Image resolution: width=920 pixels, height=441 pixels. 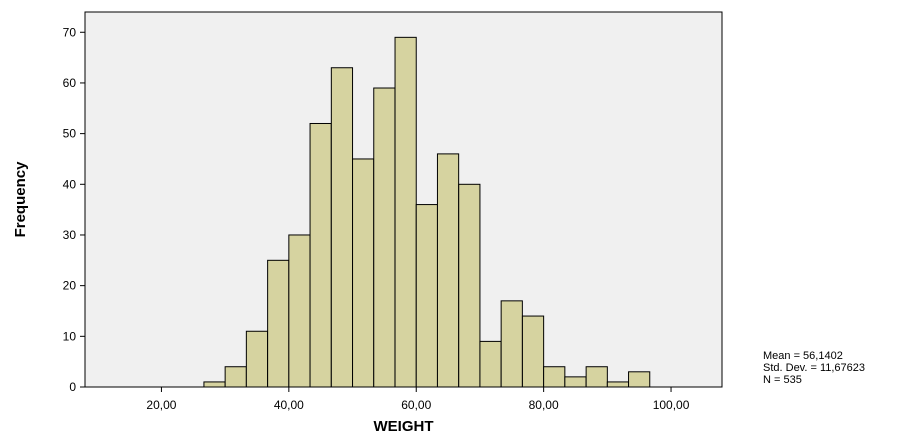 What do you see at coordinates (20, 199) in the screenshot?
I see `y-axis-title: Frequency` at bounding box center [20, 199].